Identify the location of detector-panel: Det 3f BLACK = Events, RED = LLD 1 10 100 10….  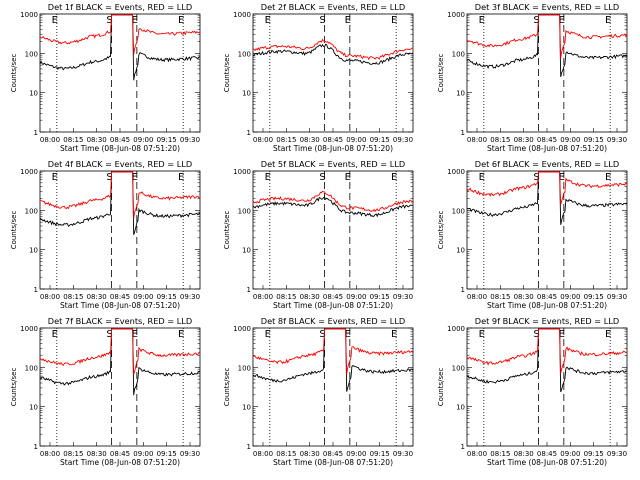
(532, 77).